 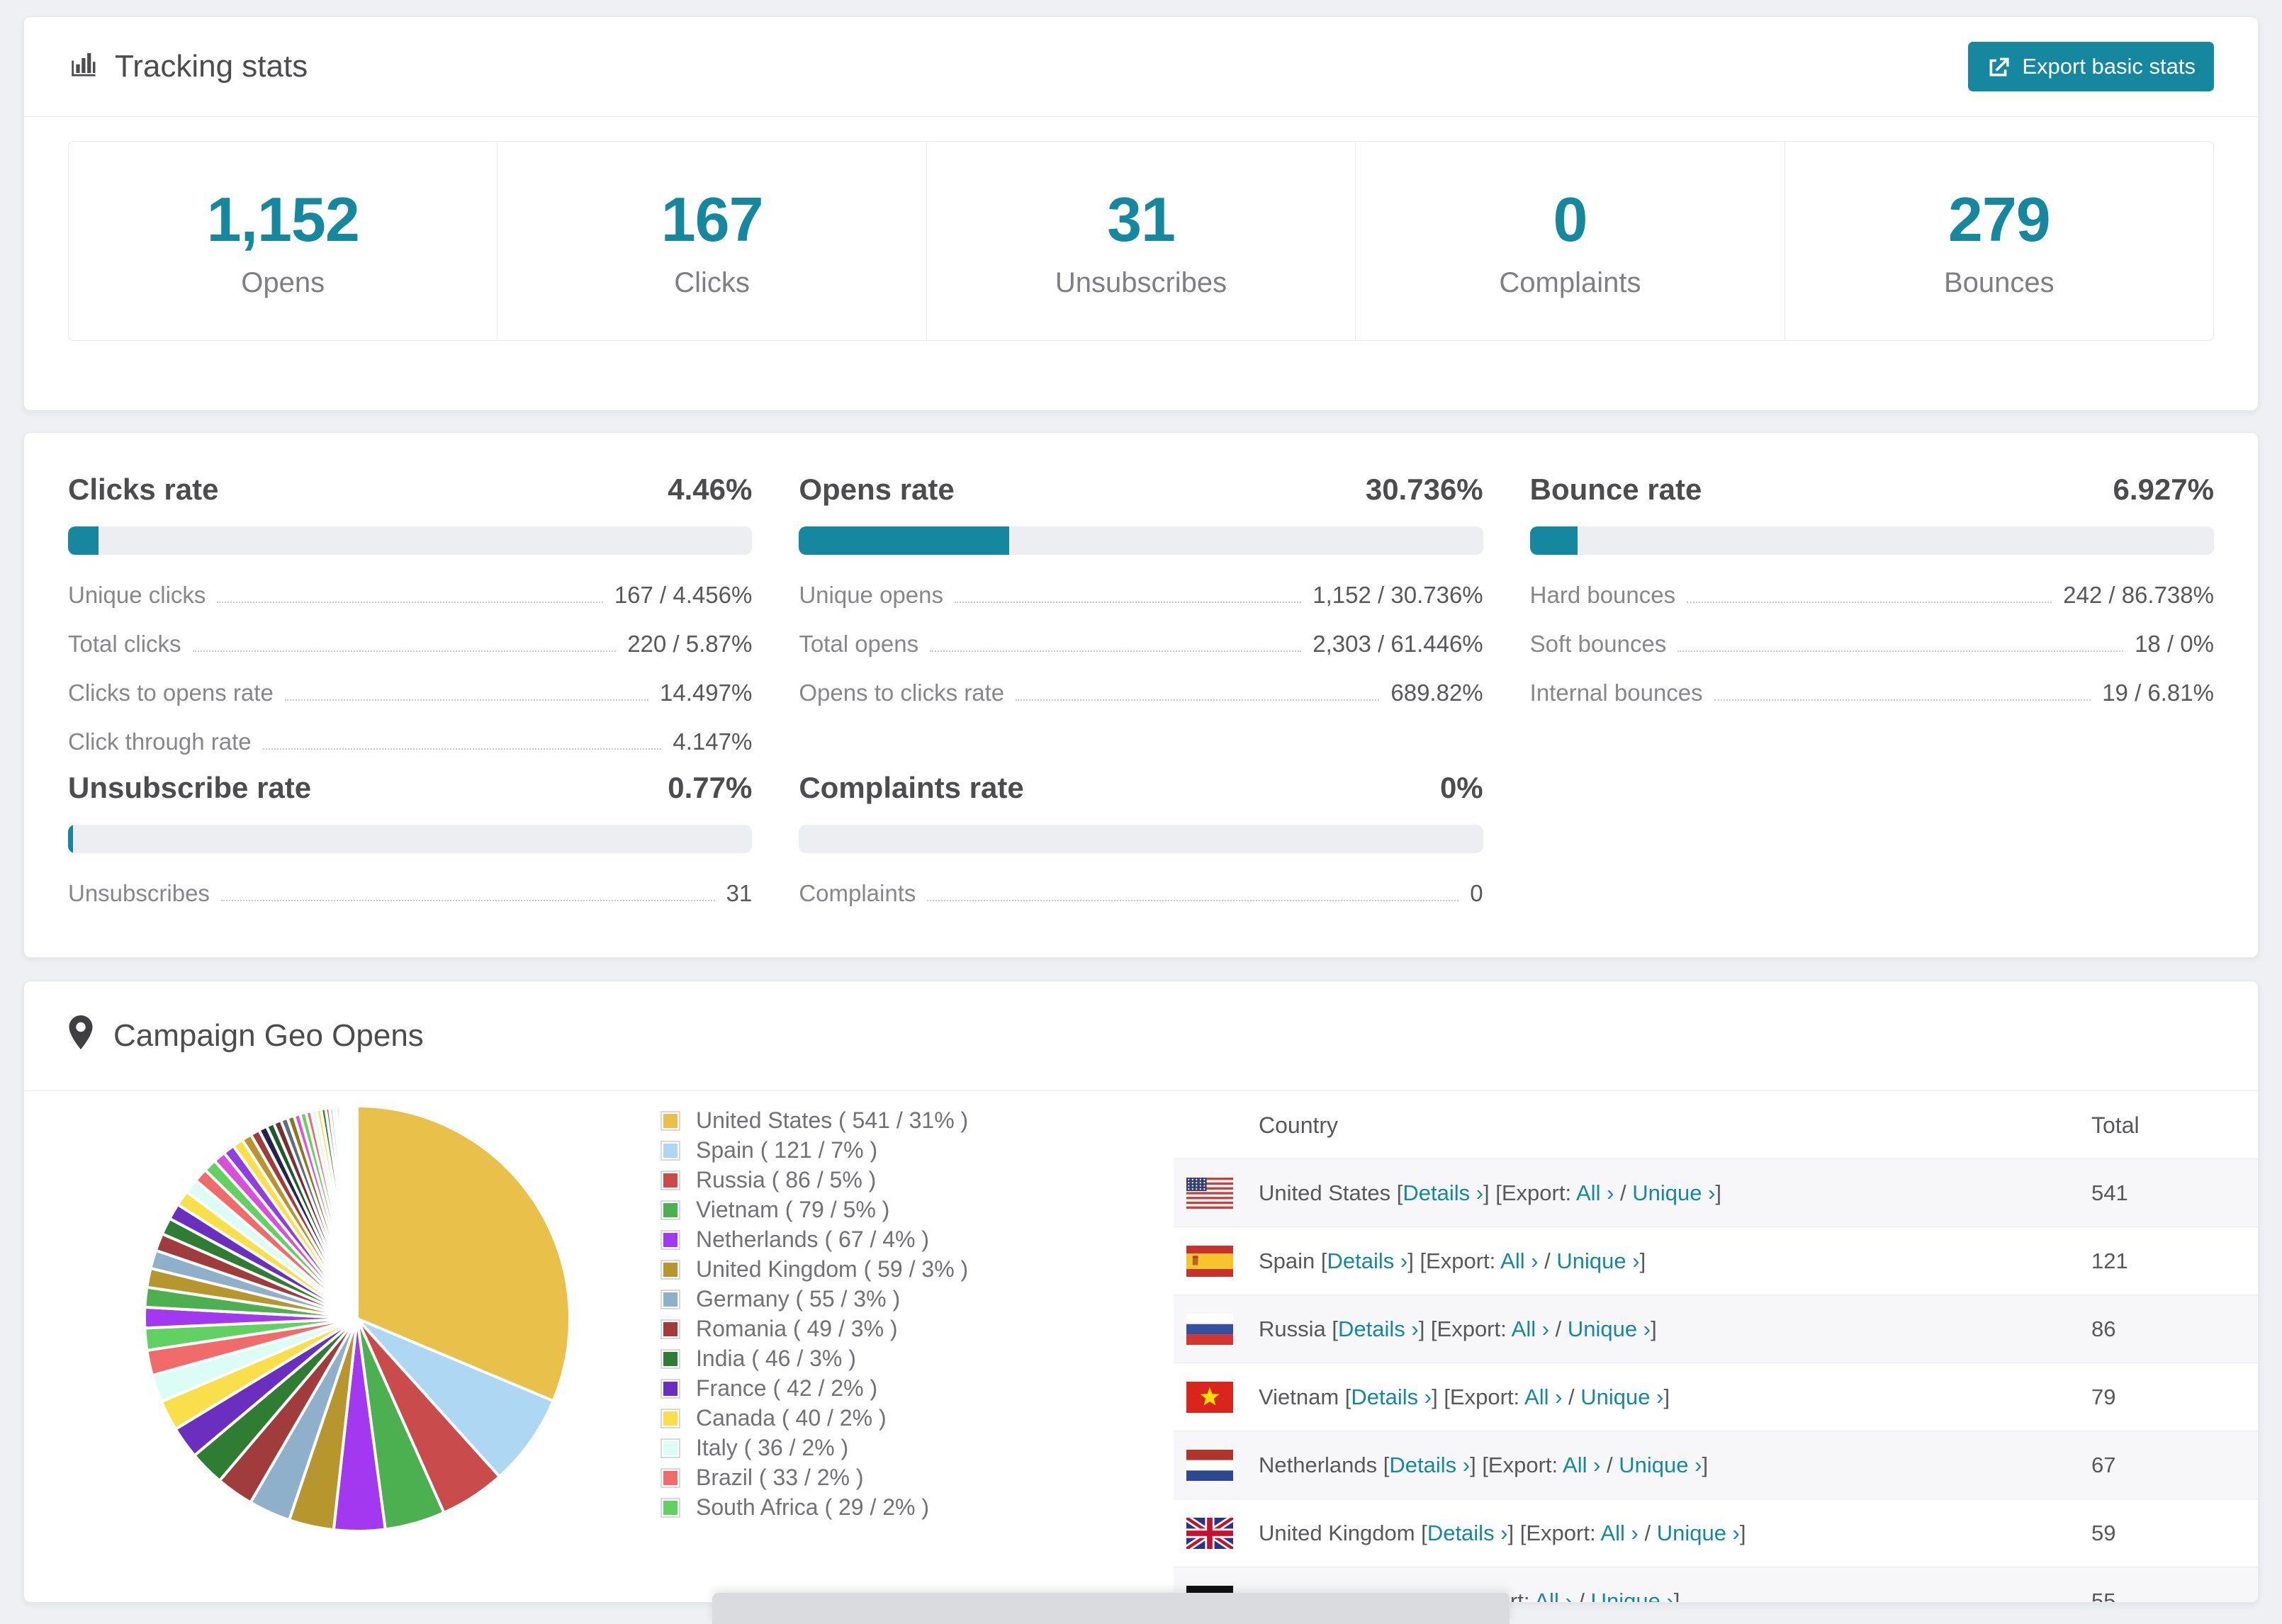 I want to click on rate-row-label: Soft bounces, so click(x=1598, y=644).